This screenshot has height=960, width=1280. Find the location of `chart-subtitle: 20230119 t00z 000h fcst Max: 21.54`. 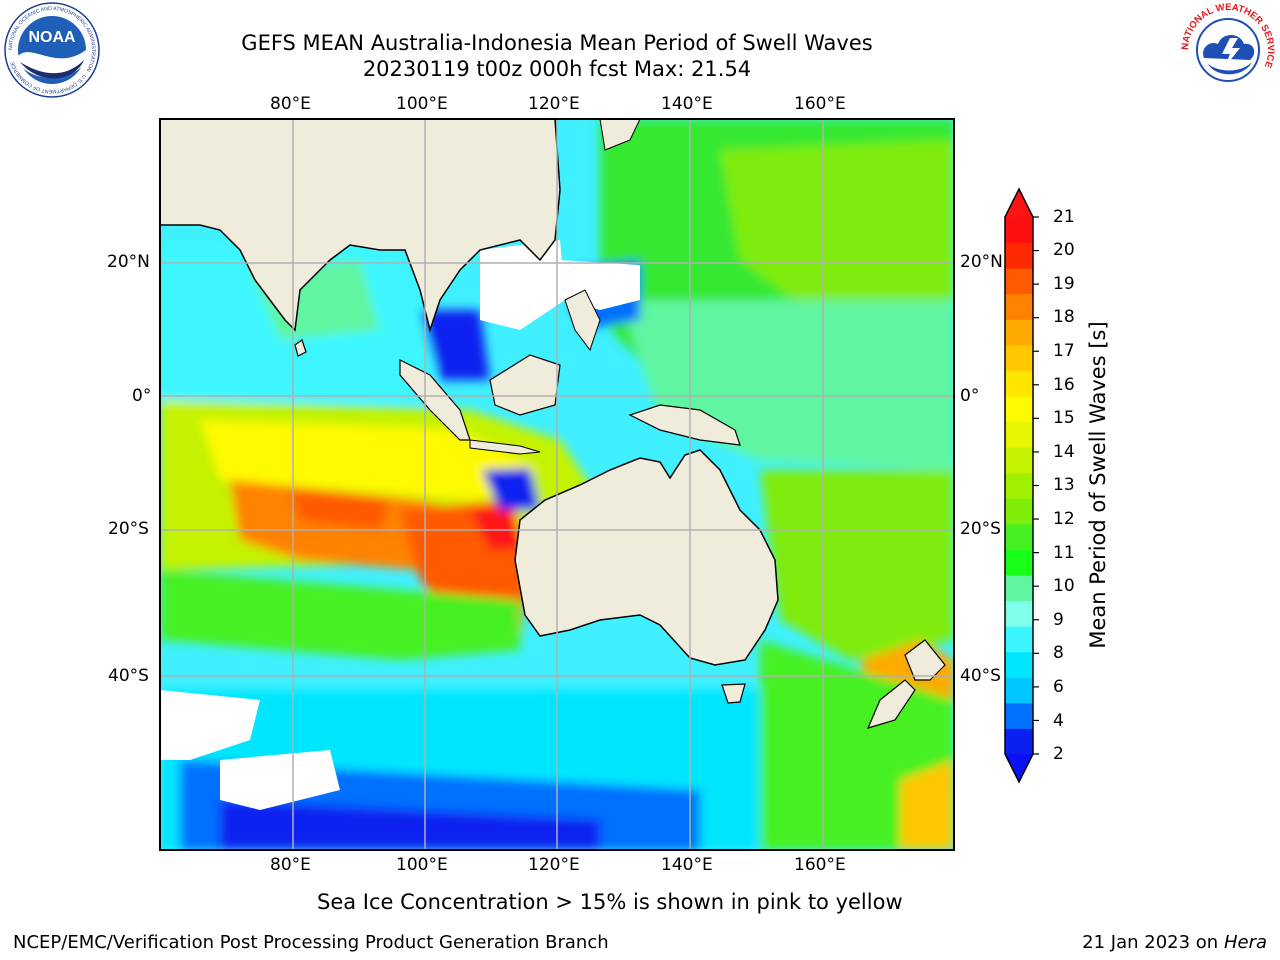

chart-subtitle: 20230119 t00z 000h fcst Max: 21.54 is located at coordinates (557, 69).